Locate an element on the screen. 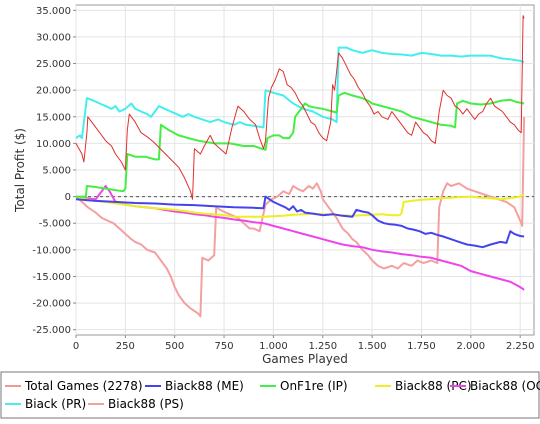 This screenshot has width=540, height=424. y-tick-label: 35.000 is located at coordinates (53, 11).